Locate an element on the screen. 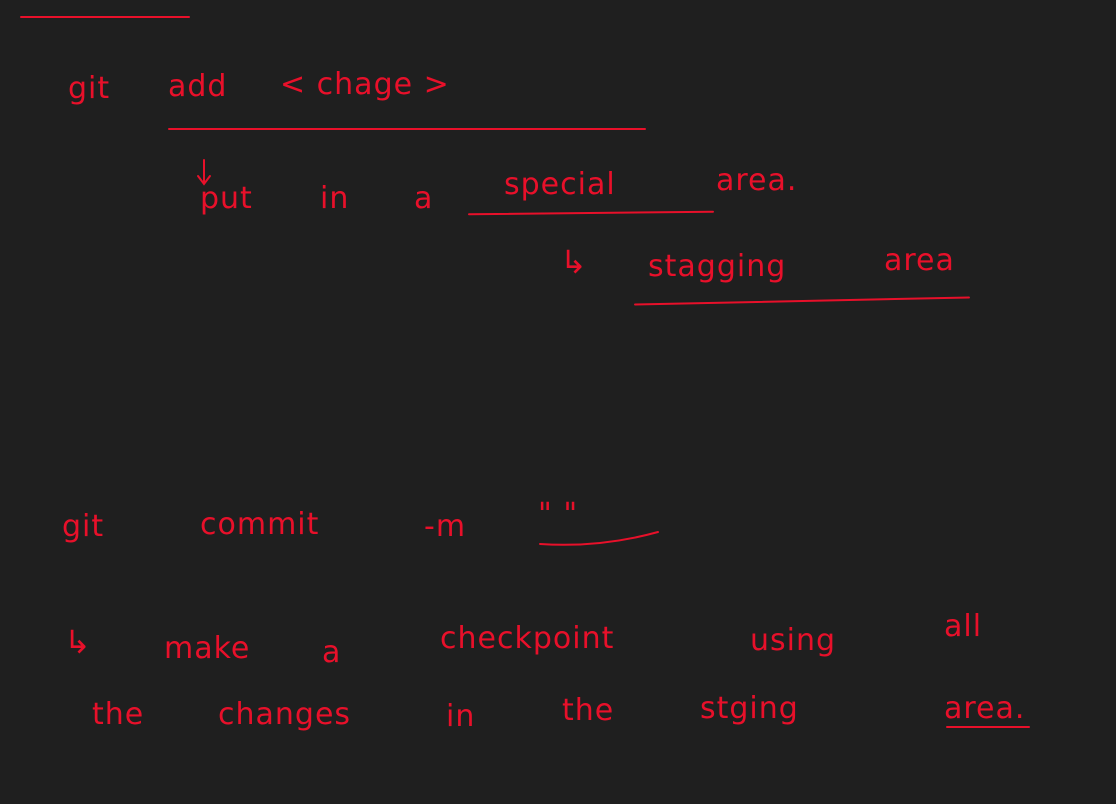 Image resolution: width=1116 pixels, height=804 pixels. line2-area: area. is located at coordinates (757, 180).